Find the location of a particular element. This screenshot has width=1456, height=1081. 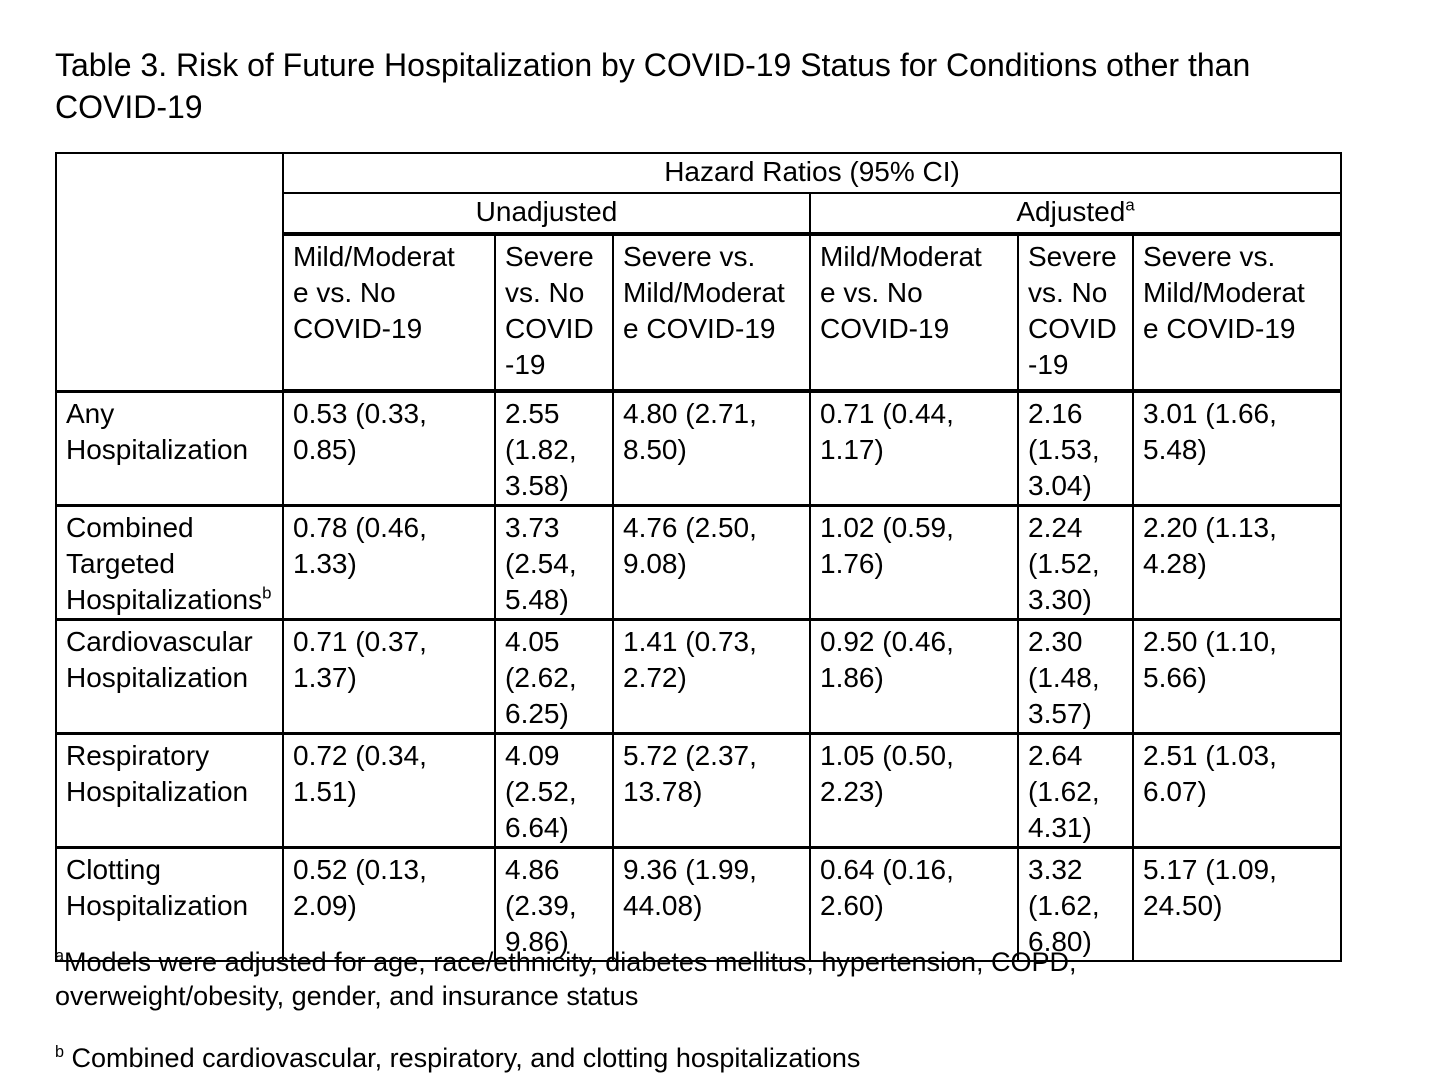

column-header-unadjusted-mild-vs-no: Mild/Moderat e vs. No COVID-19 is located at coordinates (389, 313).